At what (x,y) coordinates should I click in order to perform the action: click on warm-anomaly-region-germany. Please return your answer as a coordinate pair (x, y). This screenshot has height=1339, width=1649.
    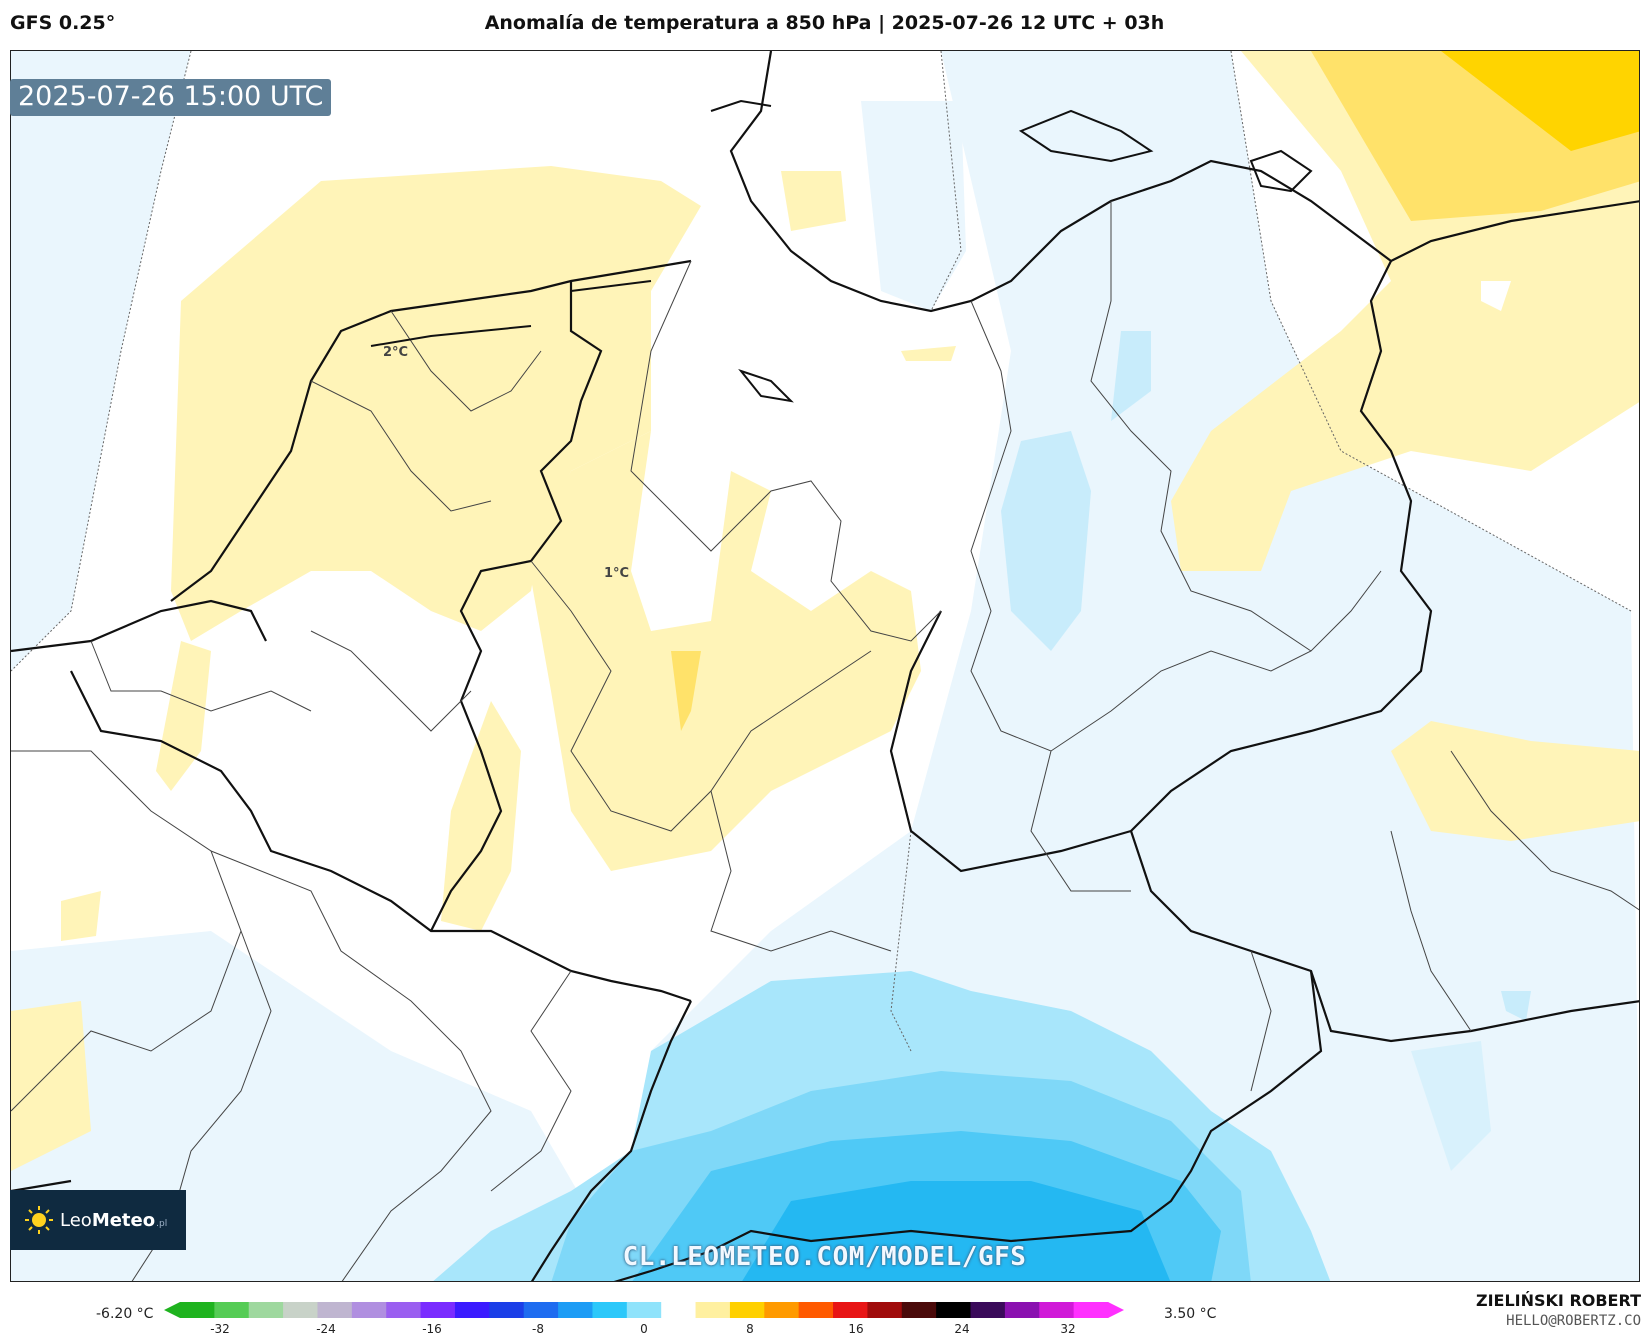
    Looking at the image, I should click on (723, 651).